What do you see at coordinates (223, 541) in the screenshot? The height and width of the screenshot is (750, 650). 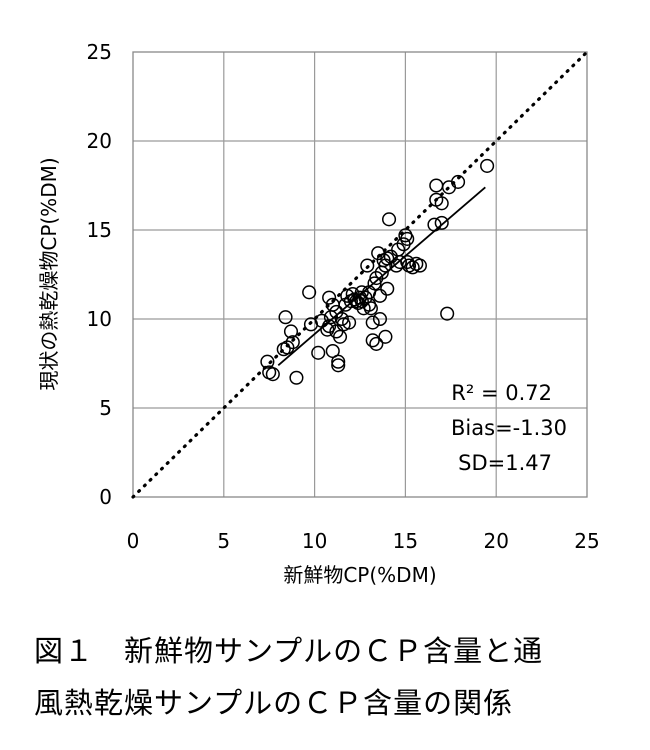 I see `x-tick-label: 5` at bounding box center [223, 541].